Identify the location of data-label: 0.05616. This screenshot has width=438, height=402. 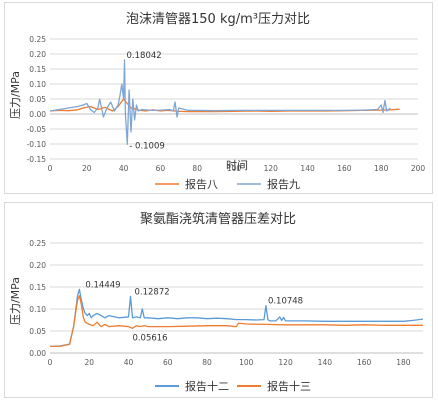
(149, 338).